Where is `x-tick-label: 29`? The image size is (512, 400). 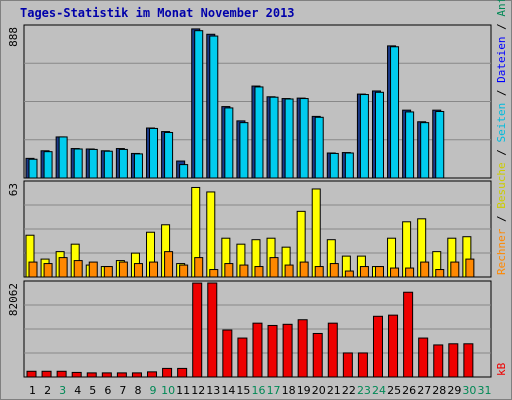 x-tick-label: 29 is located at coordinates (454, 390).